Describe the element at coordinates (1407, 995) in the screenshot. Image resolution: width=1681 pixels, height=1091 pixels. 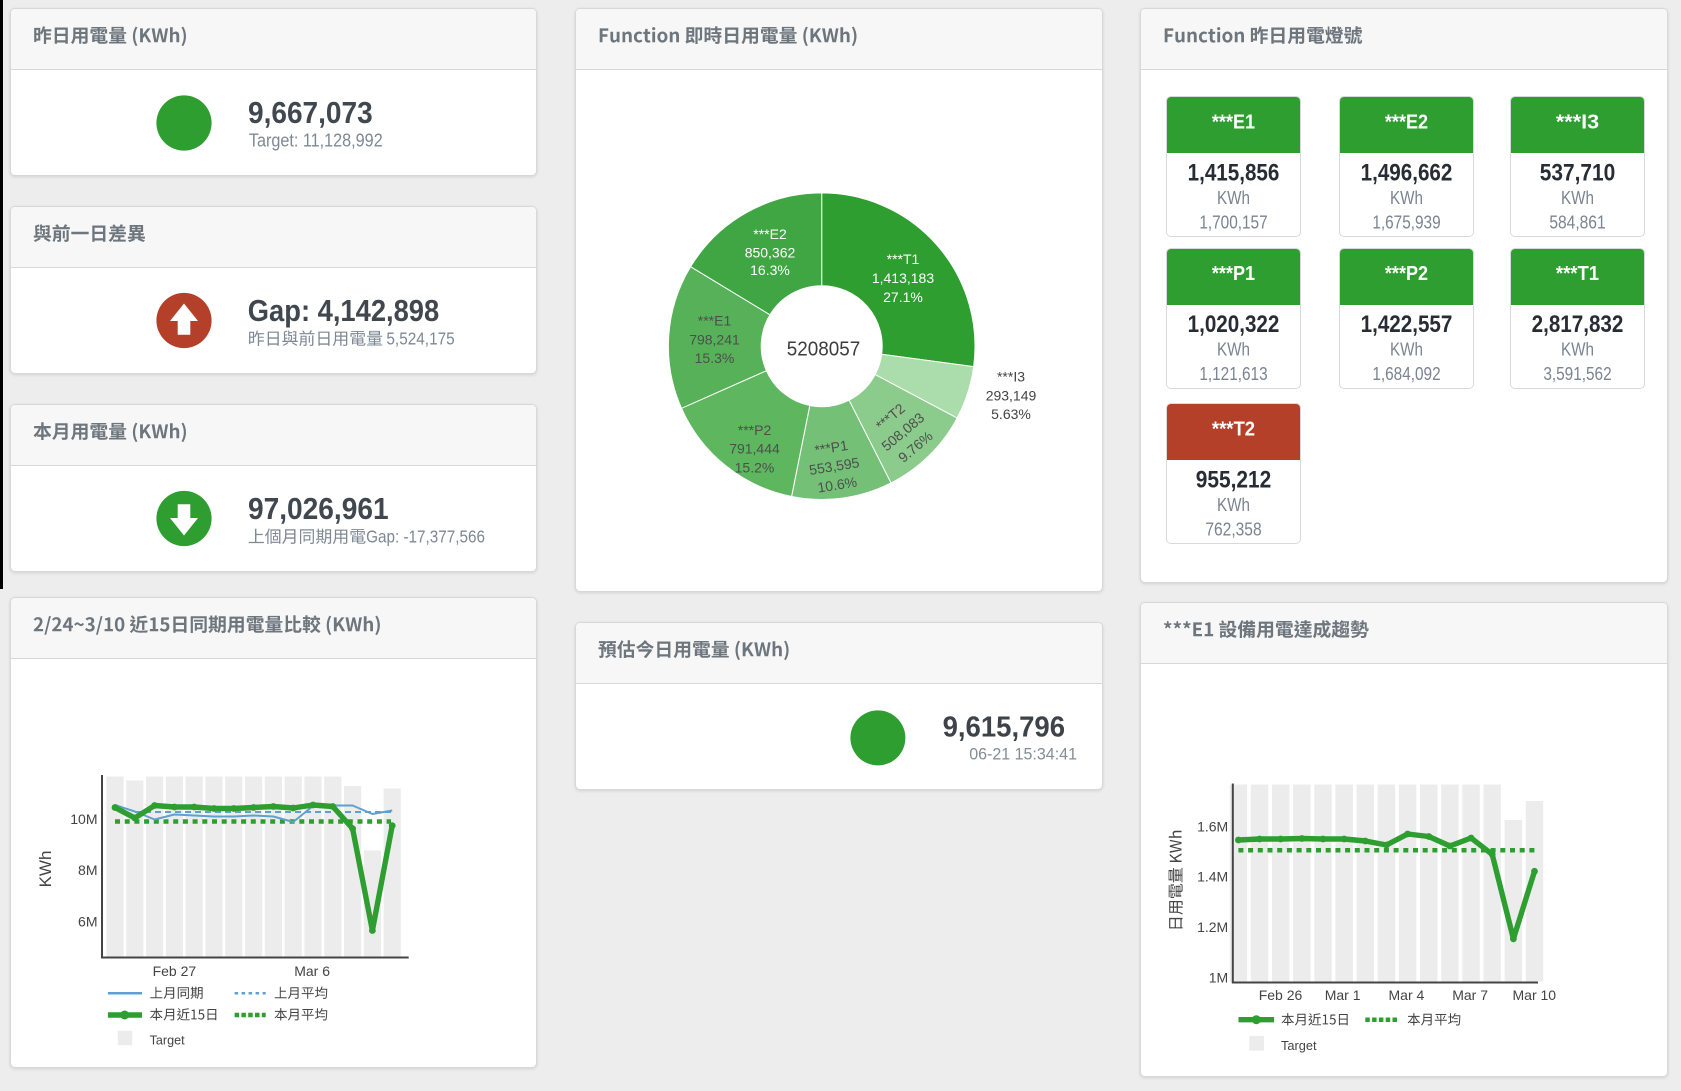
I see `svg-text: Mar 4` at that location.